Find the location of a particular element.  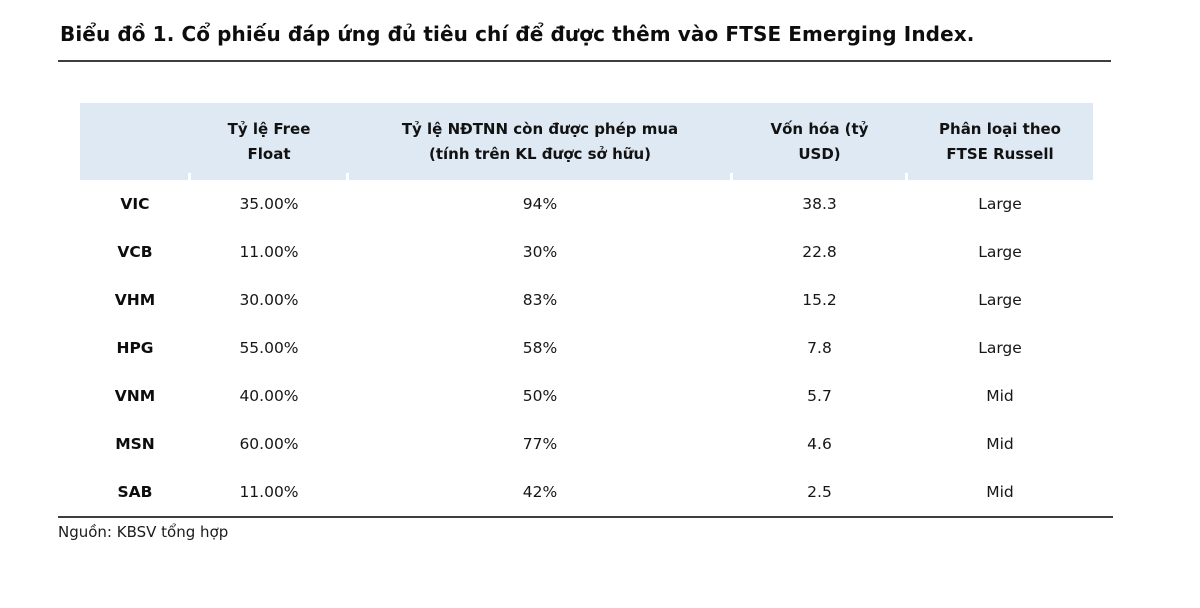

header-cell-free-float: Tỷ lệ Free Float is located at coordinates (269, 141).